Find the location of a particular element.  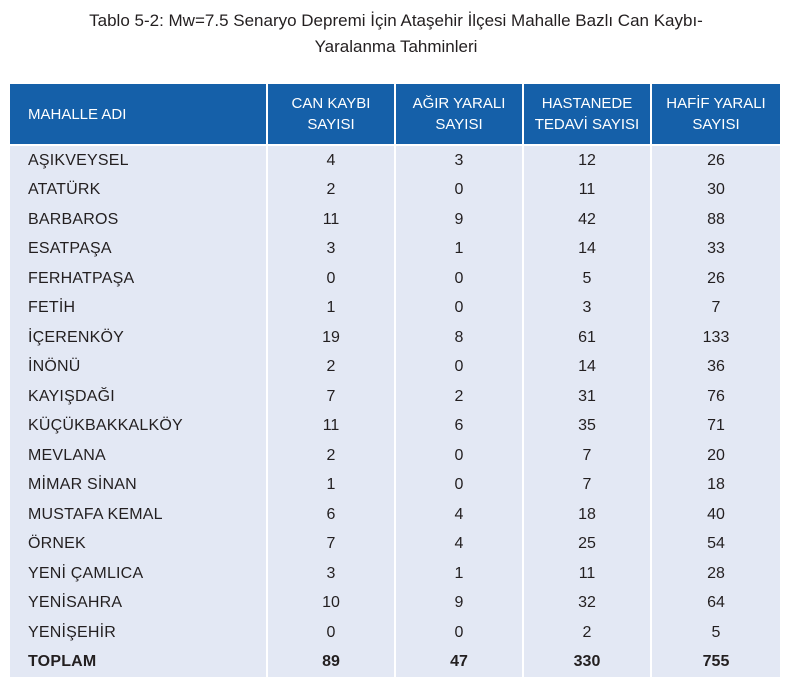

cell-hastanede-tedavi: 5 is located at coordinates (588, 279).